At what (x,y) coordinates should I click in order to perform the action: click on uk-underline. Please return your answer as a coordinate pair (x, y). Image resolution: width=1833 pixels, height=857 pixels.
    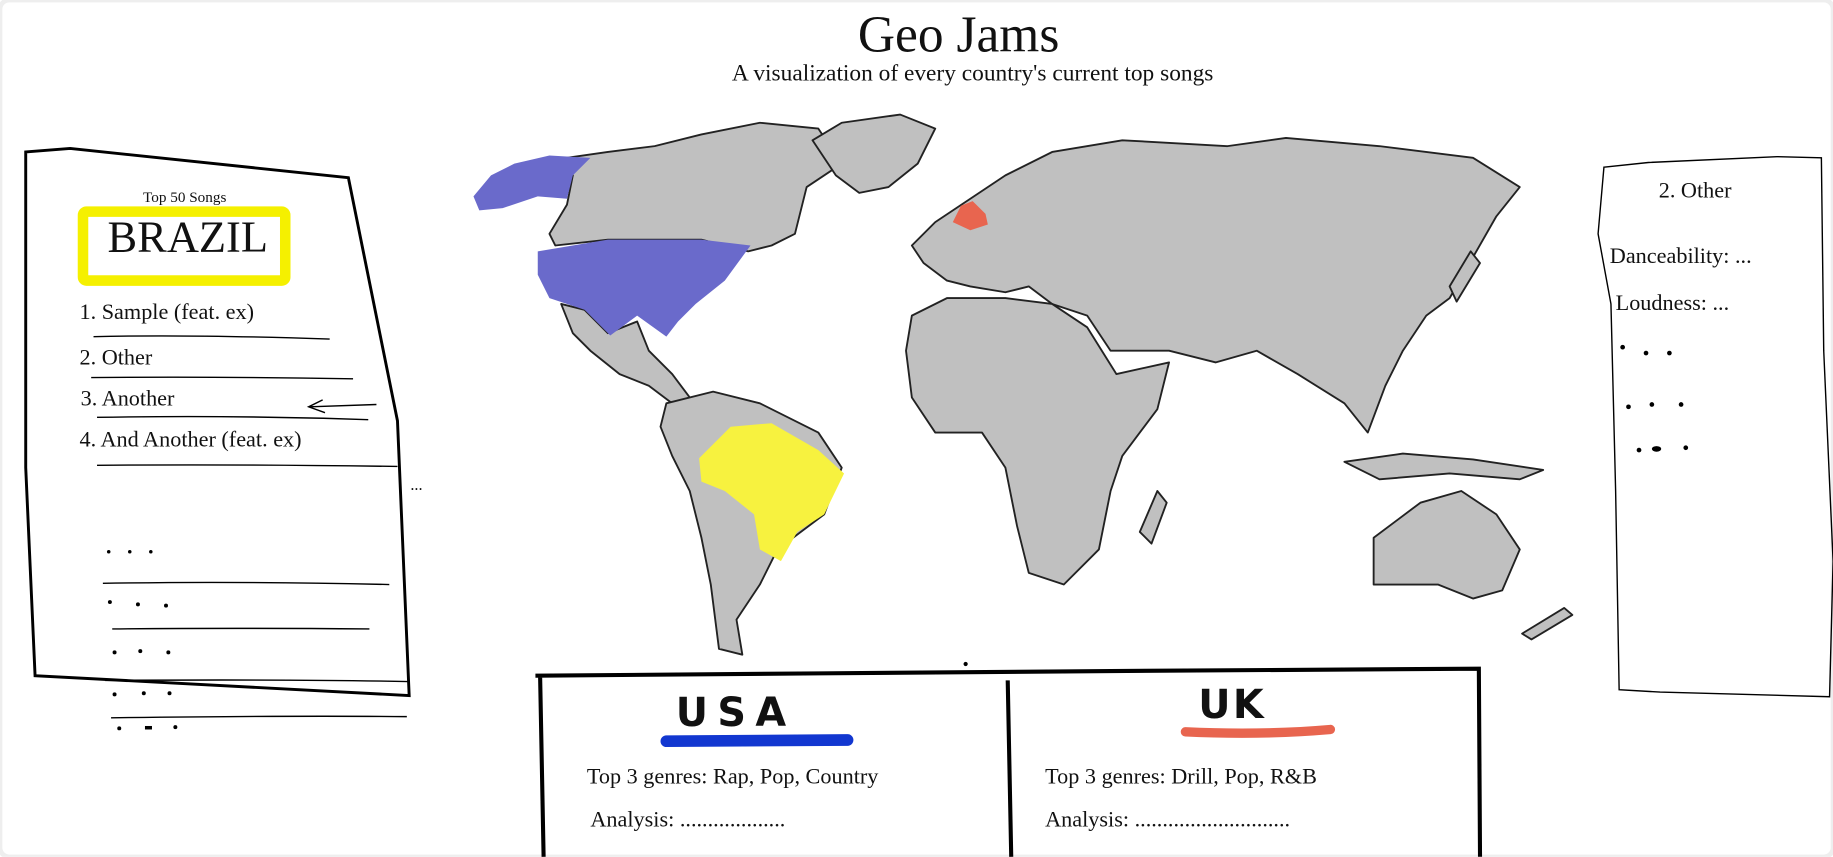
    Looking at the image, I should click on (1258, 731).